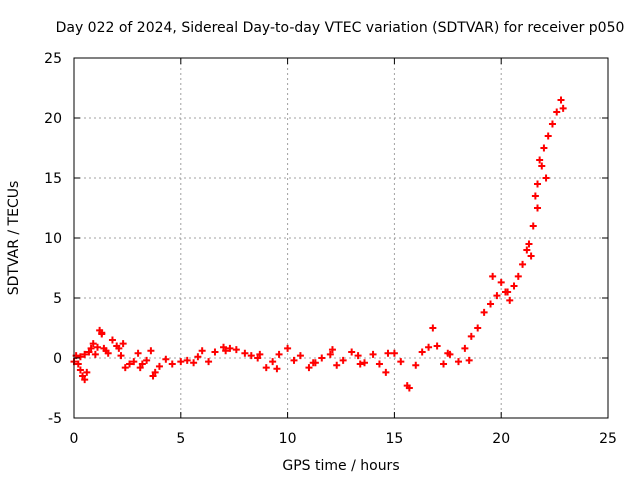 Image resolution: width=640 pixels, height=480 pixels. What do you see at coordinates (74, 439) in the screenshot?
I see `x-tick-label: 0` at bounding box center [74, 439].